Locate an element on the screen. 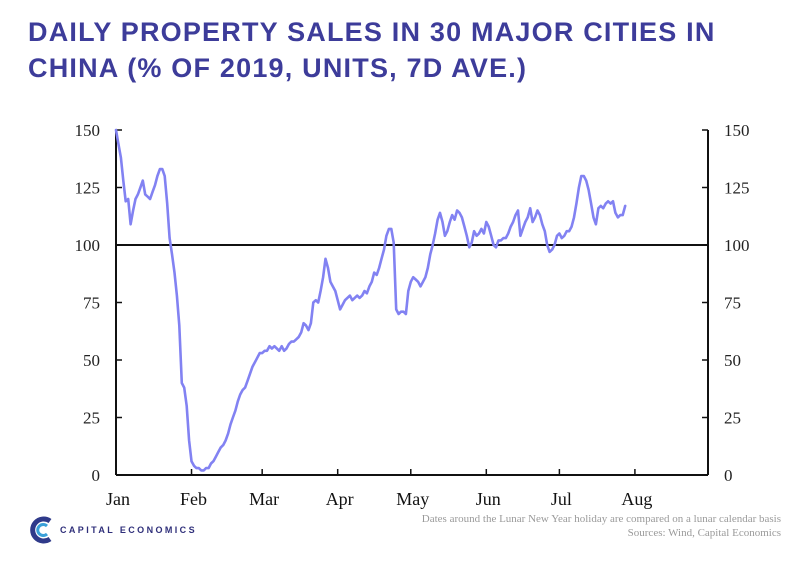 Image resolution: width=795 pixels, height=566 pixels. y-tick-label-left: 25 is located at coordinates (91, 418).